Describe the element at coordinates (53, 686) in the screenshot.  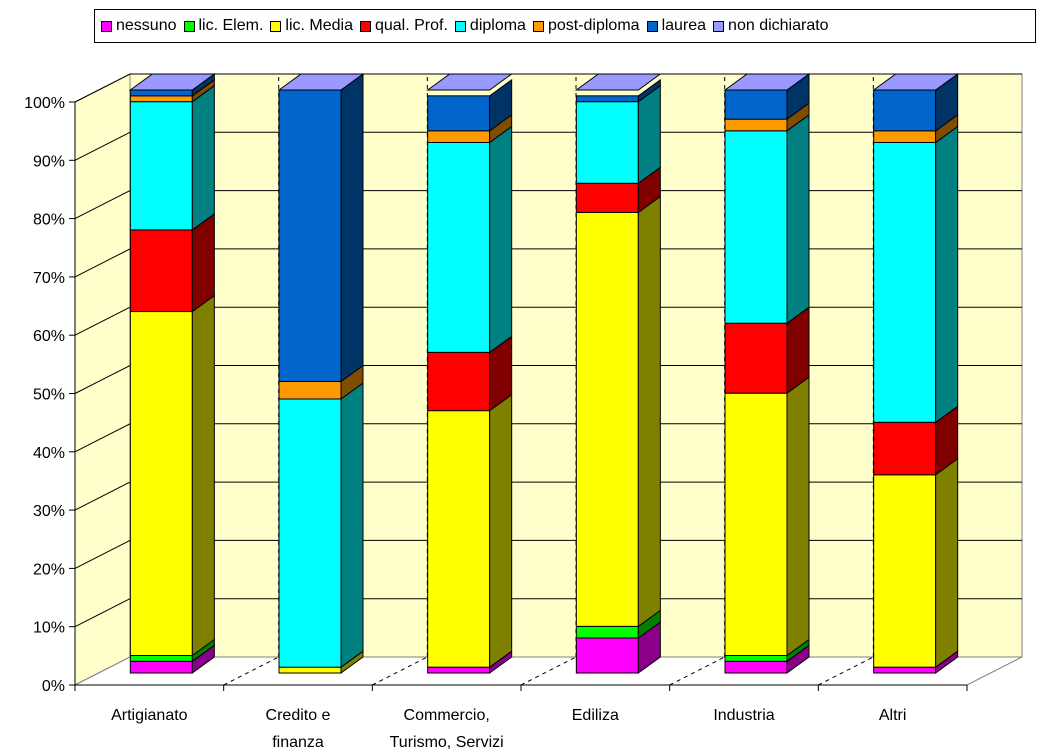
I see `y-tick-label: 0%` at that location.